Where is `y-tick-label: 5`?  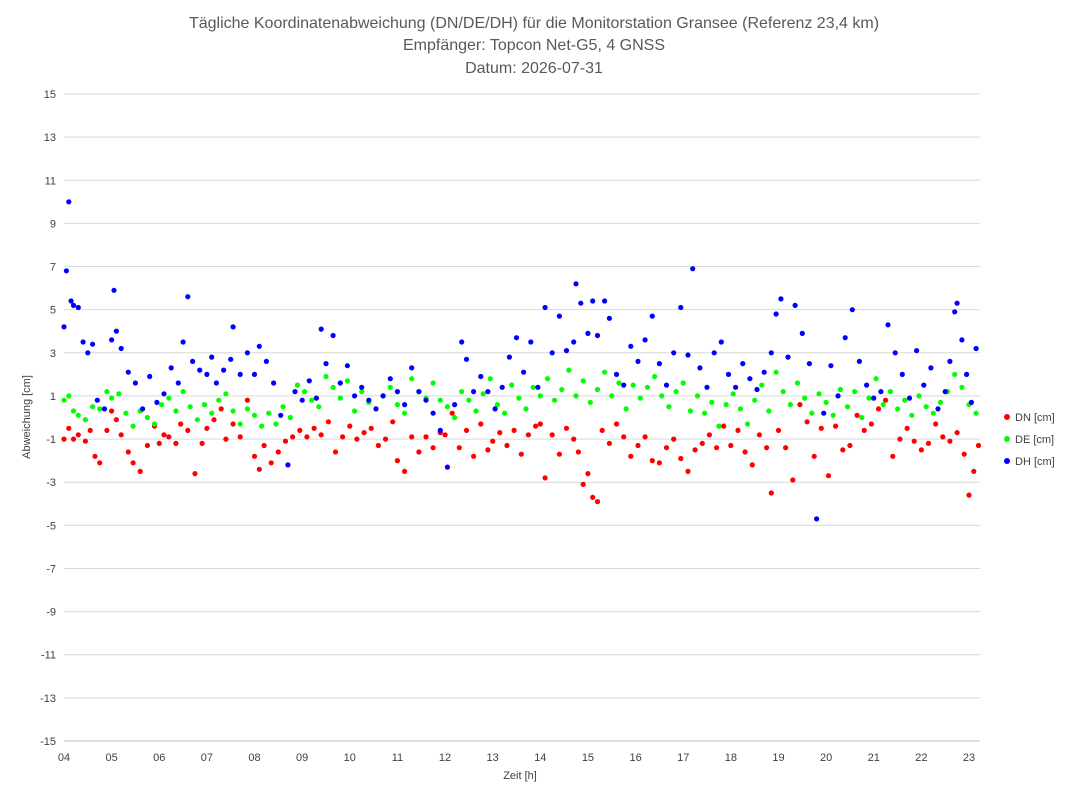
y-tick-label: 5 is located at coordinates (53, 311).